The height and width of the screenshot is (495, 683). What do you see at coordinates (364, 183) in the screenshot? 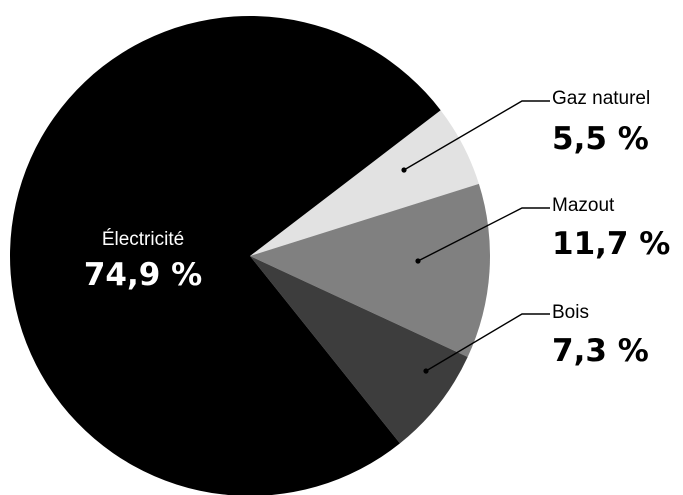
I see `pie-slice-gaz-naturel` at bounding box center [364, 183].